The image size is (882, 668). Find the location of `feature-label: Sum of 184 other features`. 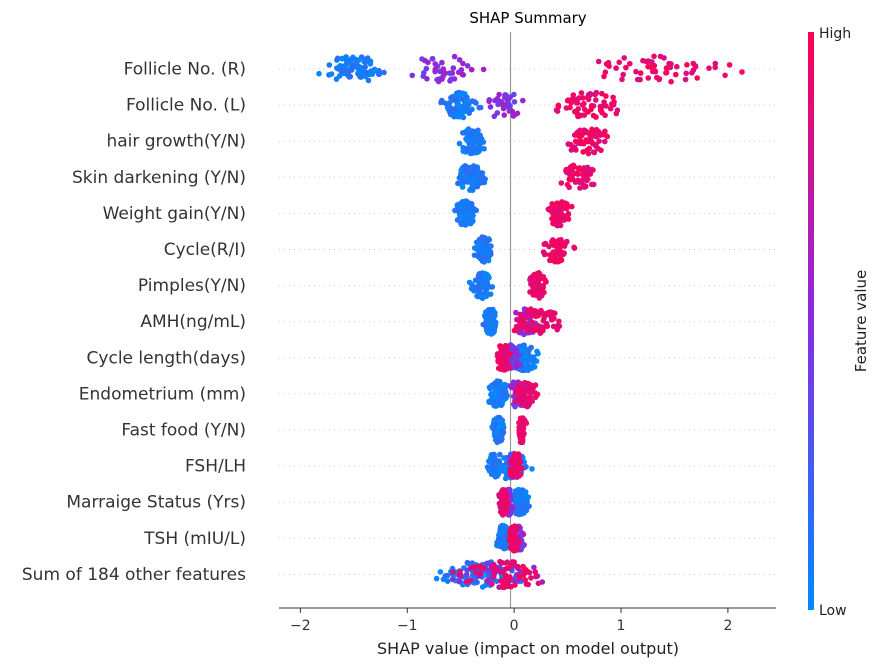

feature-label: Sum of 184 other features is located at coordinates (134, 575).